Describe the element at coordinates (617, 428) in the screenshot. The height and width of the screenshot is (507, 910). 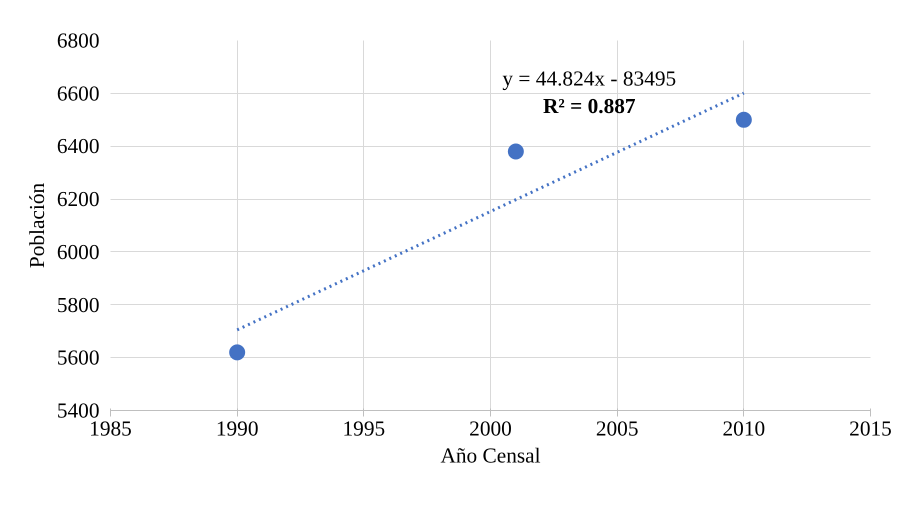
I see `x-tick-label: 2005` at that location.